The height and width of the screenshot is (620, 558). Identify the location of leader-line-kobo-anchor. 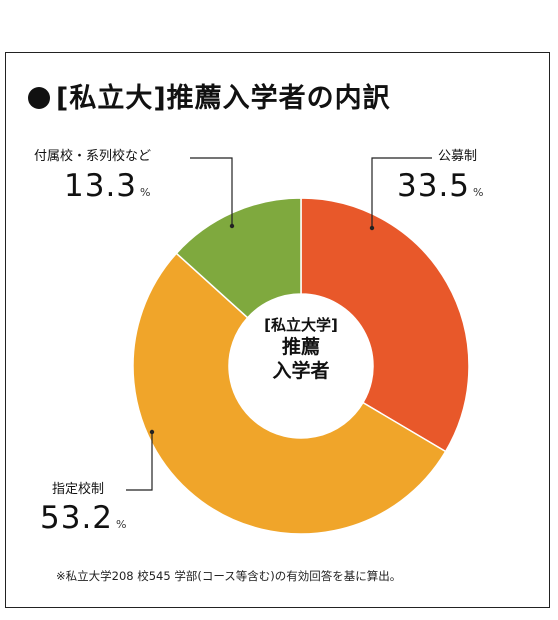
(372, 228).